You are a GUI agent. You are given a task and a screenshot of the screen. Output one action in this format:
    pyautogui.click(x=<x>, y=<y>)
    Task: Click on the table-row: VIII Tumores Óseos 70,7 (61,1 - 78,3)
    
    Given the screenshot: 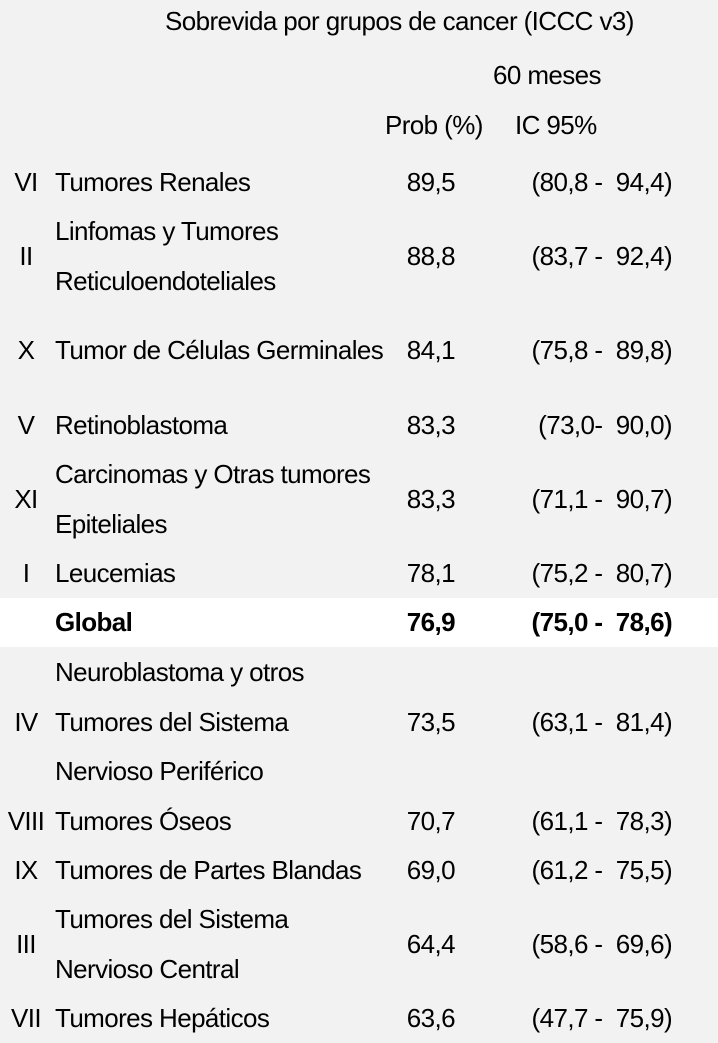 What is the action you would take?
    pyautogui.click(x=359, y=821)
    